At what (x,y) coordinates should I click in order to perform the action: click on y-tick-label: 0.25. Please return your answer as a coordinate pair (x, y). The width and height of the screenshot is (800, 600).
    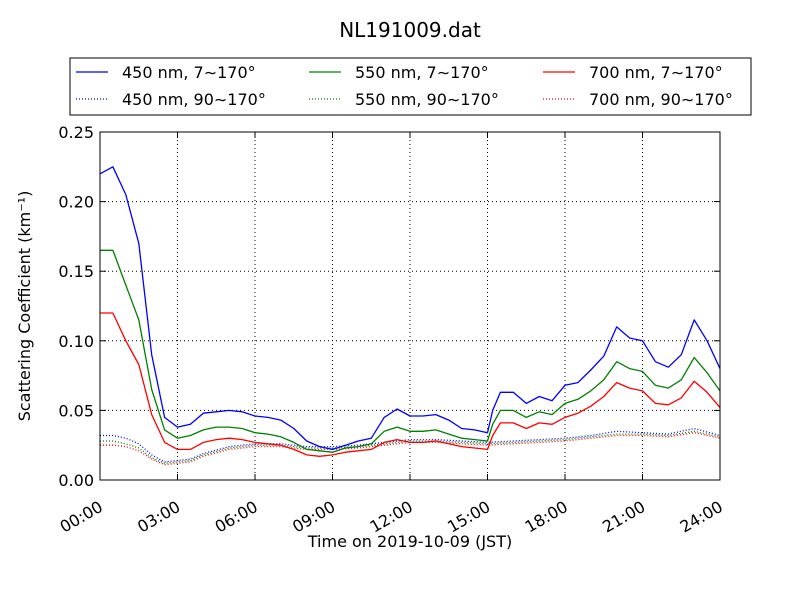
    Looking at the image, I should click on (76, 132).